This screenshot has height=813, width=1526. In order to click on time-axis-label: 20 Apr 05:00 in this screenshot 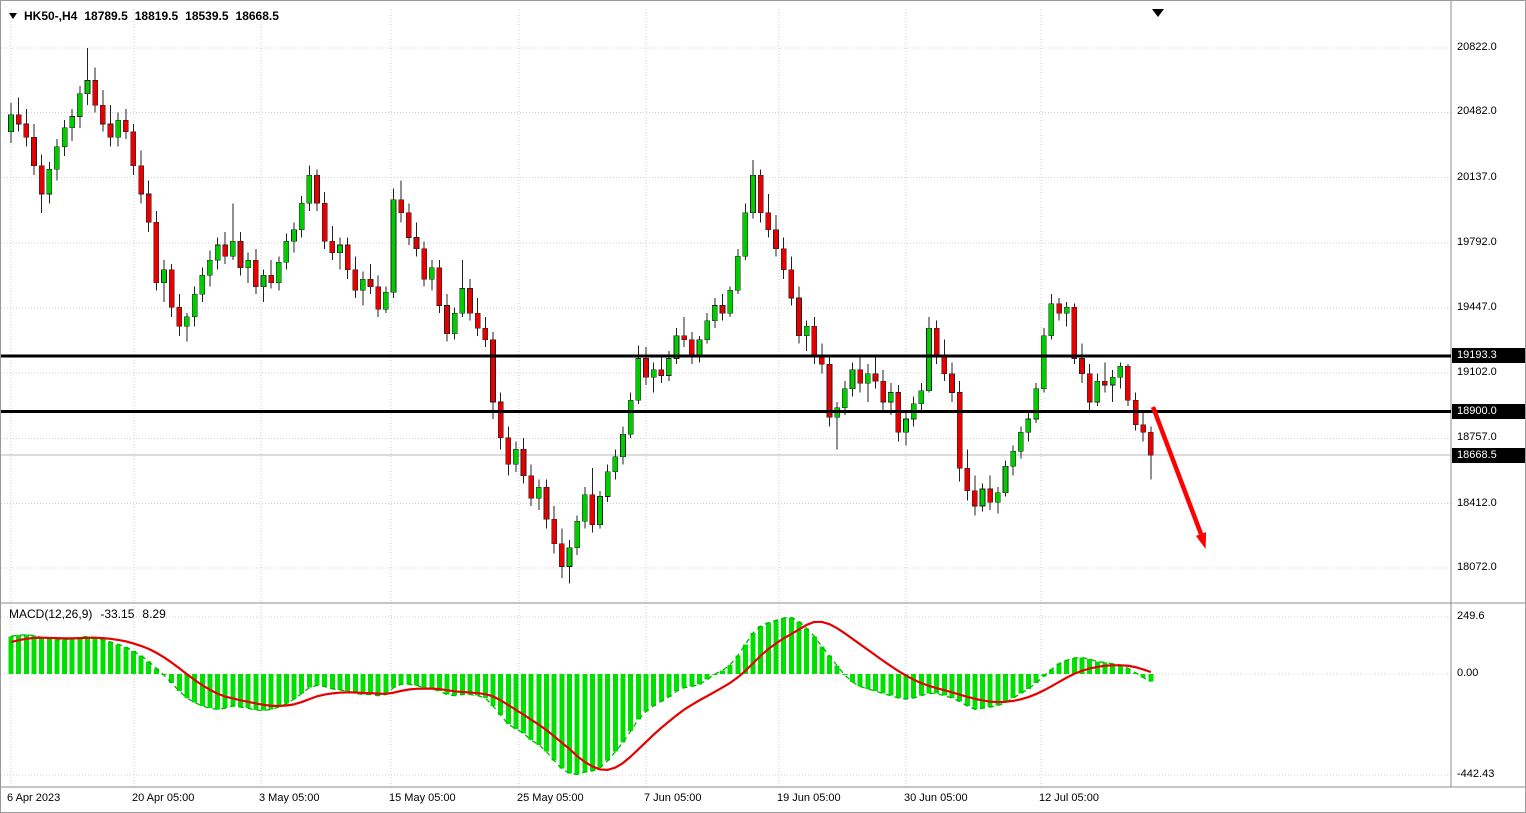, I will do `click(163, 798)`.